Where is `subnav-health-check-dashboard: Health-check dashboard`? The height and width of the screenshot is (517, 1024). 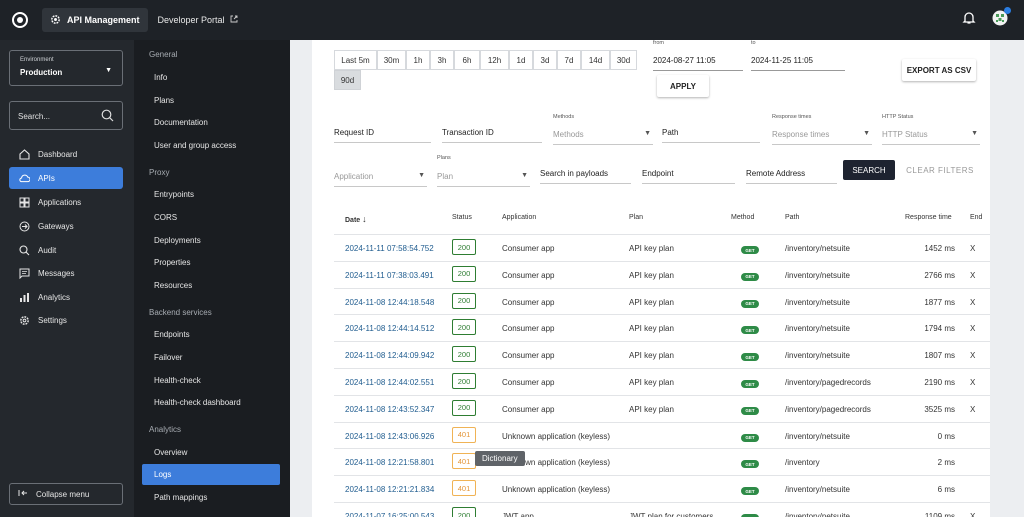 subnav-health-check-dashboard: Health-check dashboard is located at coordinates (197, 402).